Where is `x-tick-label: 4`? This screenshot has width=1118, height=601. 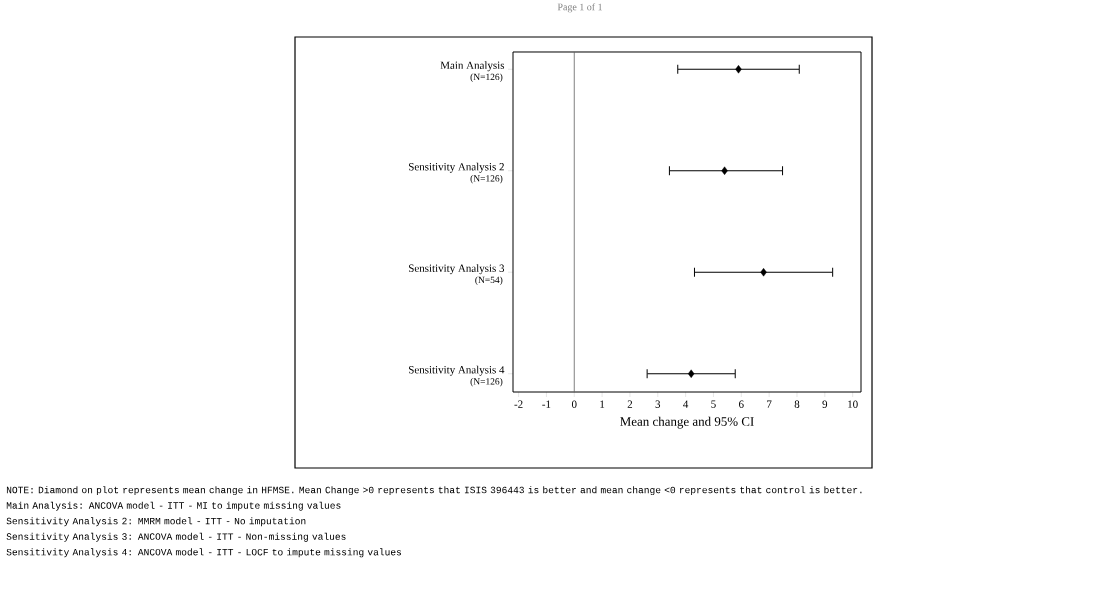
x-tick-label: 4 is located at coordinates (686, 404).